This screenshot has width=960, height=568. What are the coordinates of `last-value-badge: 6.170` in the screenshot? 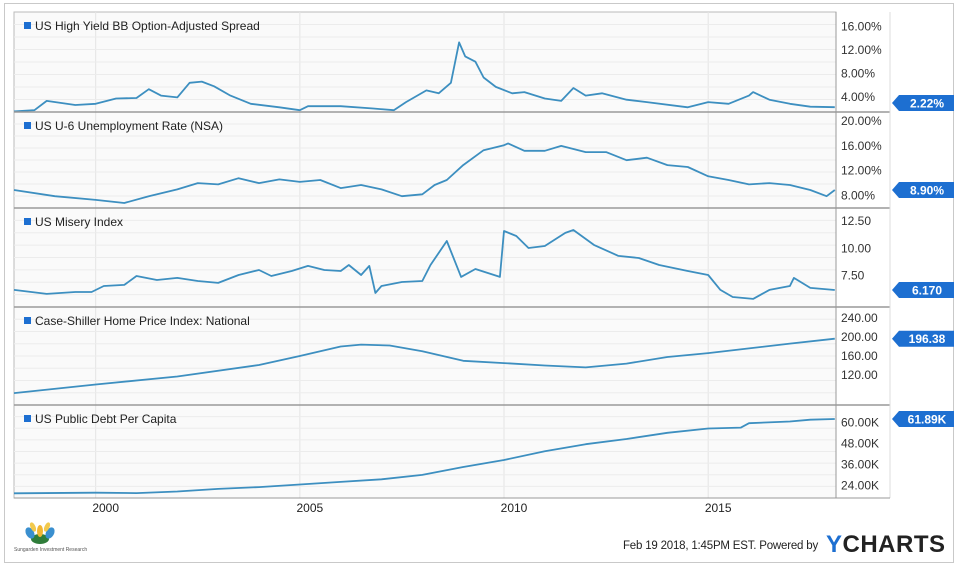 It's located at (923, 290).